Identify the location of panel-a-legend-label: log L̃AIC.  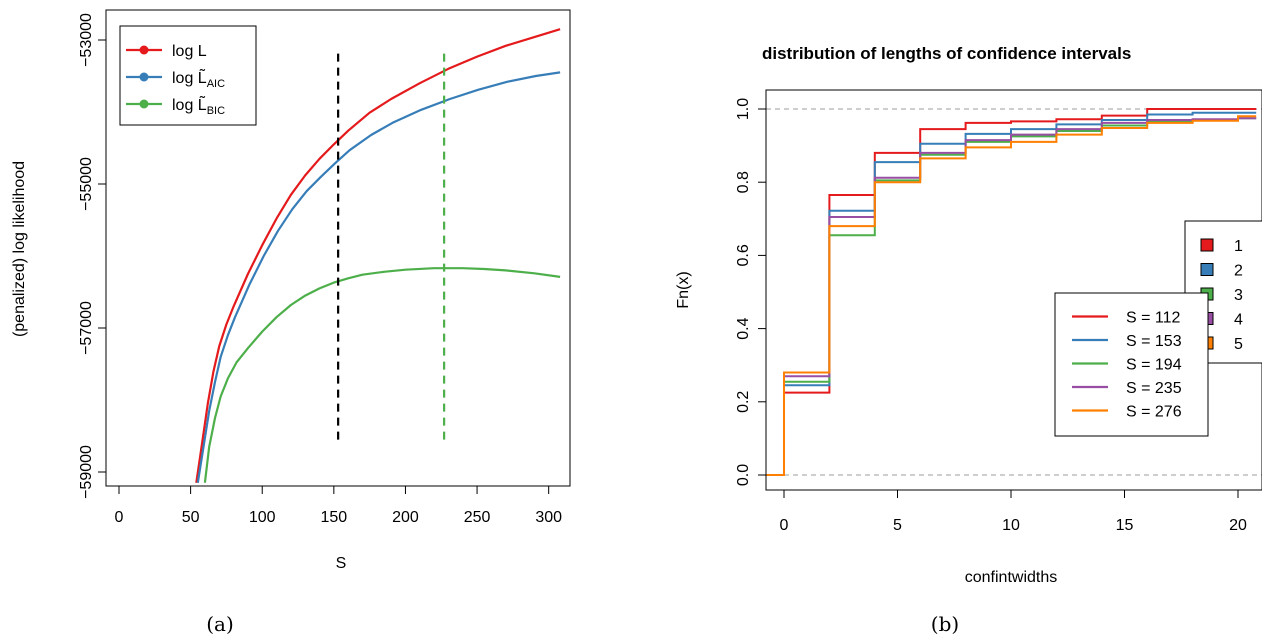
(198, 78).